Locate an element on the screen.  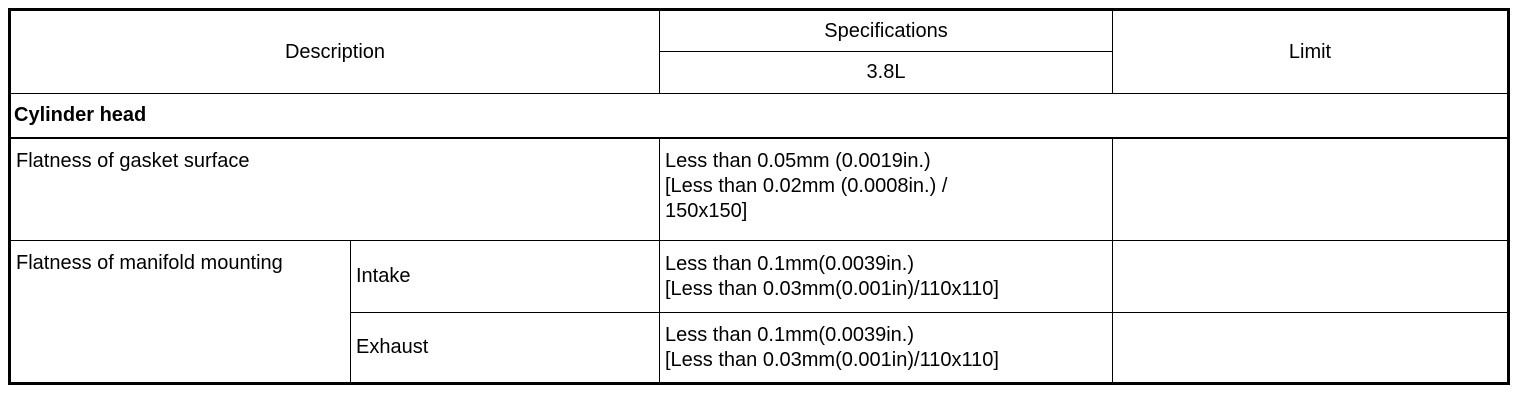
spec-line: Less than 0.05mm (0.0019in.) is located at coordinates (798, 161).